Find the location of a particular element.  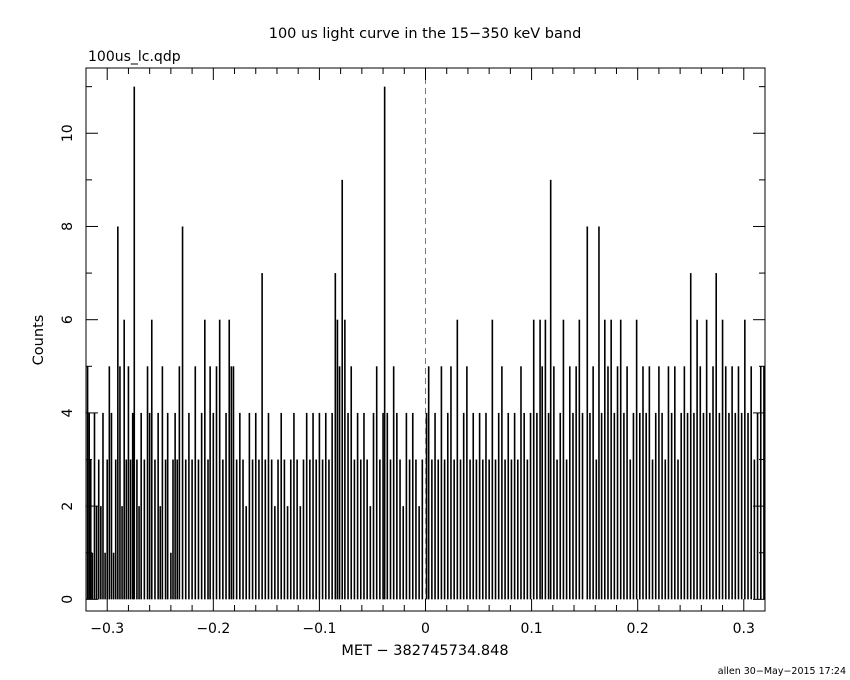

y-axis-label: Counts is located at coordinates (39, 340).